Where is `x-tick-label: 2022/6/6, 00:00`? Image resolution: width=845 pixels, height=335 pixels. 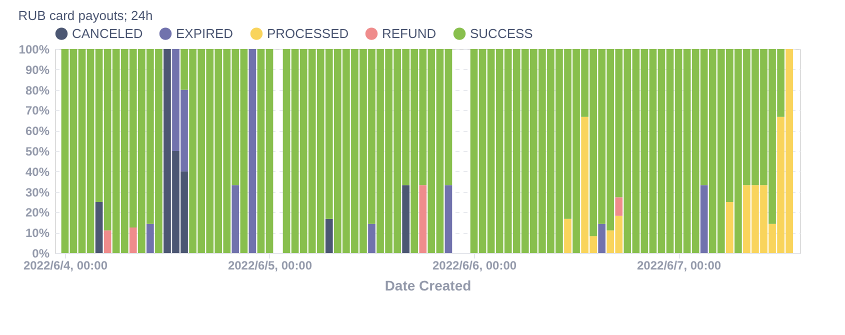
x-tick-label: 2022/6/6, 00:00 is located at coordinates (474, 265).